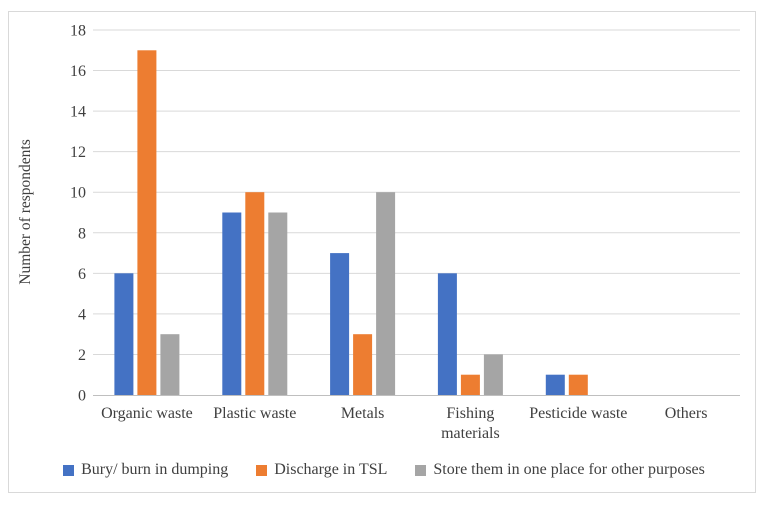 The width and height of the screenshot is (770, 507). What do you see at coordinates (78, 31) in the screenshot?
I see `y-tick-label: 18` at bounding box center [78, 31].